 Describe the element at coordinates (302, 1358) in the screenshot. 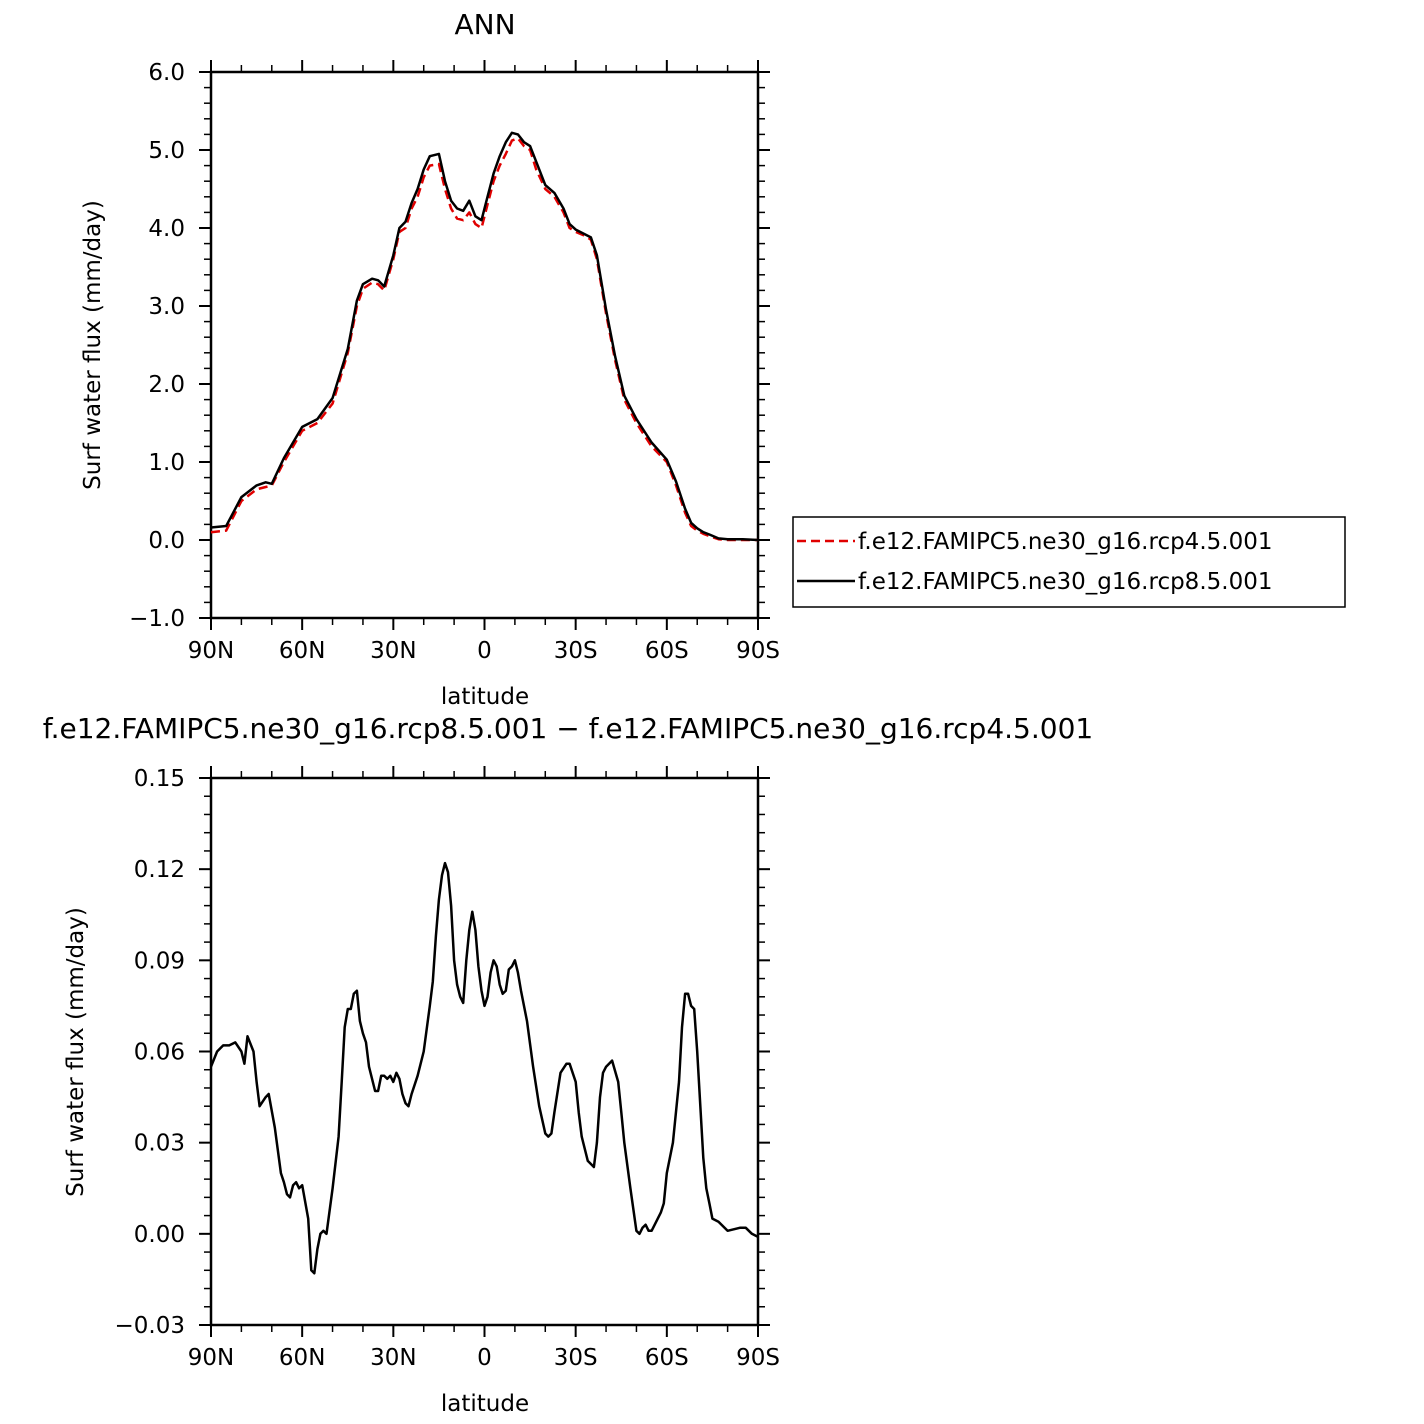

I see `bottom-x-tick-label: 60N` at that location.